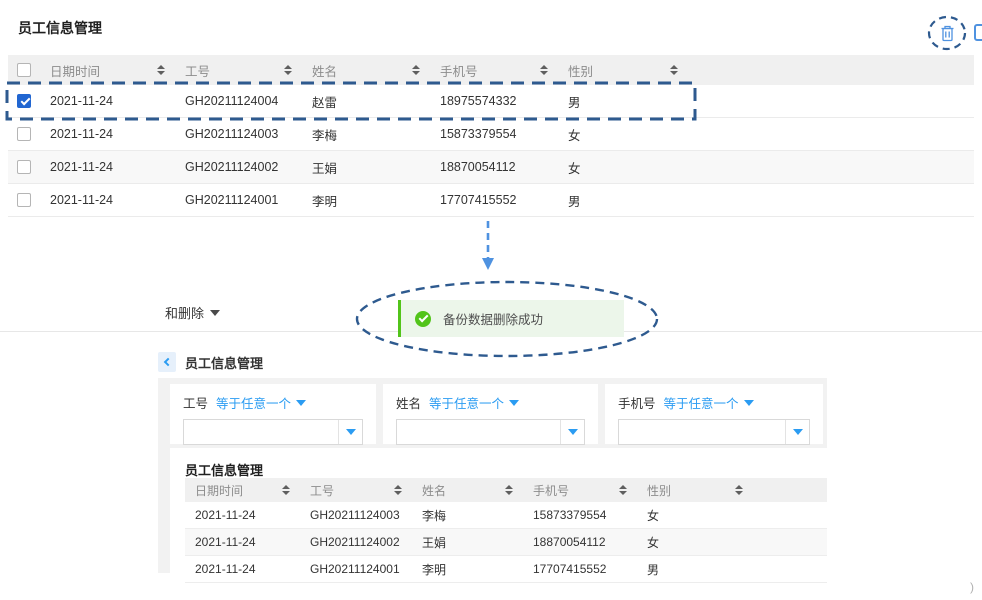 Image resolution: width=982 pixels, height=600 pixels. Describe the element at coordinates (423, 318) in the screenshot. I see `check-circle-icon` at that location.